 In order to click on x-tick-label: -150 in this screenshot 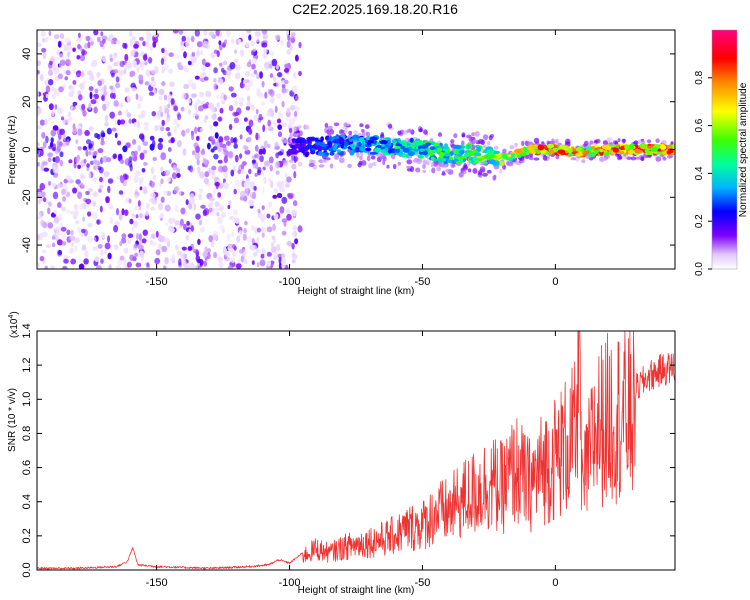, I will do `click(157, 583)`.